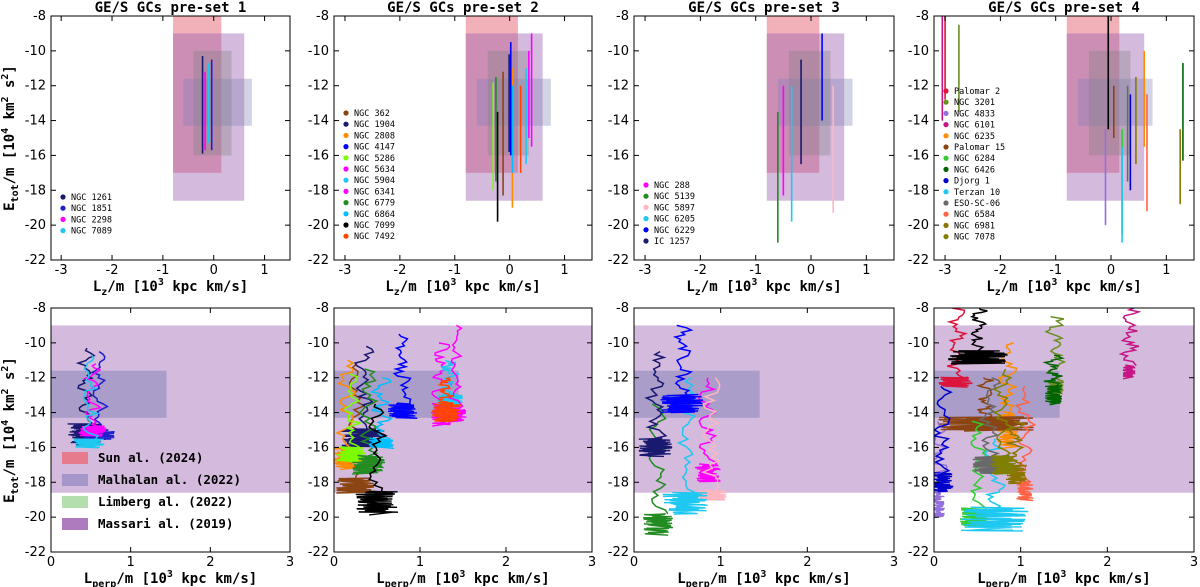 The width and height of the screenshot is (1200, 587). Describe the element at coordinates (977, 204) in the screenshot. I see `legend-label: ESO-SC-06` at that location.